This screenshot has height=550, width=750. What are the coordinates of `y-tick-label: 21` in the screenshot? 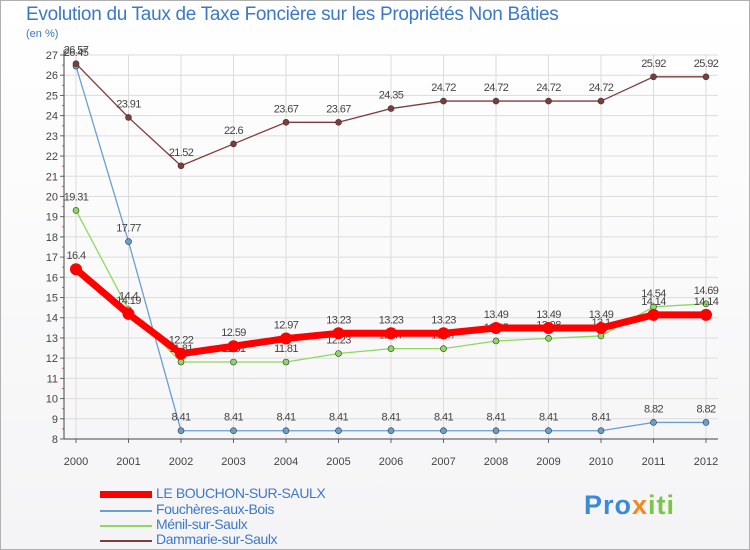 It's located at (52, 177).